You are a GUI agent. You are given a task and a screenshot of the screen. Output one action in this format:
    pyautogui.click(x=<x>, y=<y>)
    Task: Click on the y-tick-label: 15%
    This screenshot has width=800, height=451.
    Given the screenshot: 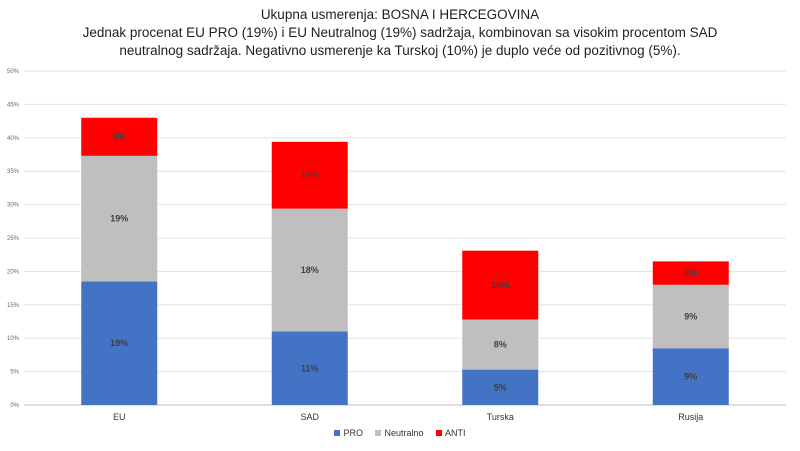 What is the action you would take?
    pyautogui.click(x=13, y=306)
    